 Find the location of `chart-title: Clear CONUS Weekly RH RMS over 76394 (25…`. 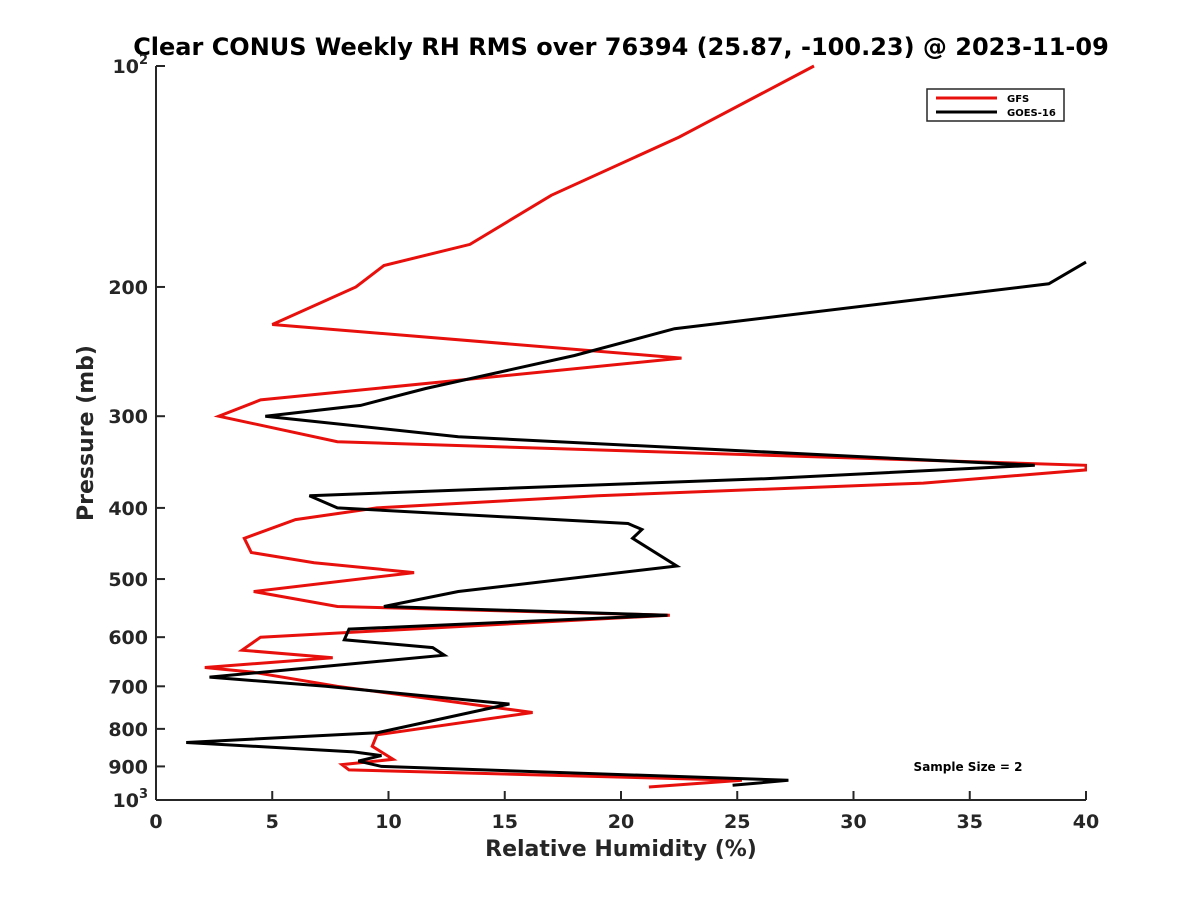

chart-title: Clear CONUS Weekly RH RMS over 76394 (25… is located at coordinates (621, 47).